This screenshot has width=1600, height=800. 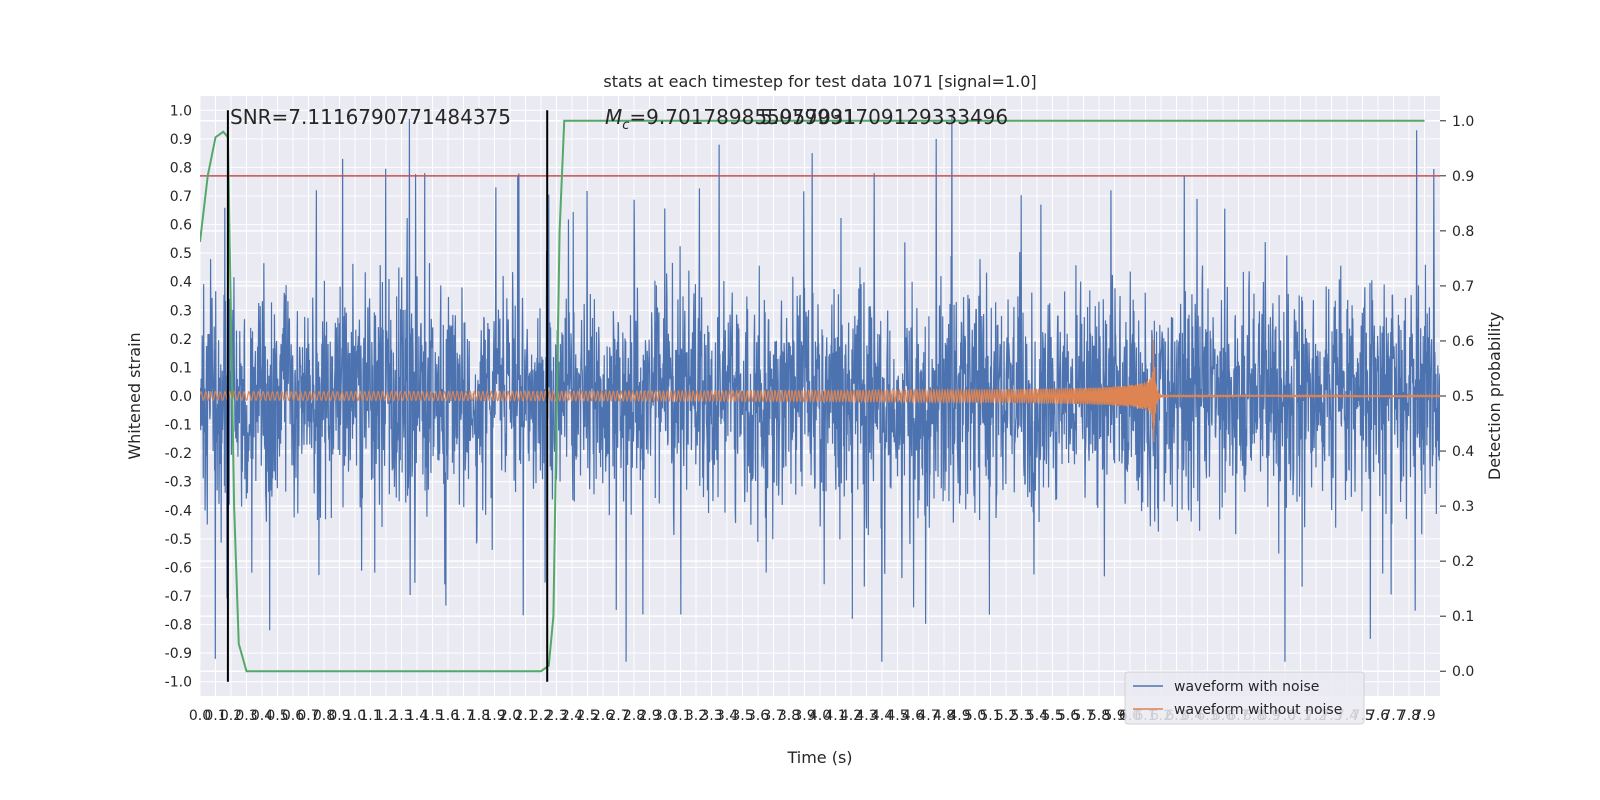 I want to click on x-tick-label-6: 0.6, so click(x=293, y=716).